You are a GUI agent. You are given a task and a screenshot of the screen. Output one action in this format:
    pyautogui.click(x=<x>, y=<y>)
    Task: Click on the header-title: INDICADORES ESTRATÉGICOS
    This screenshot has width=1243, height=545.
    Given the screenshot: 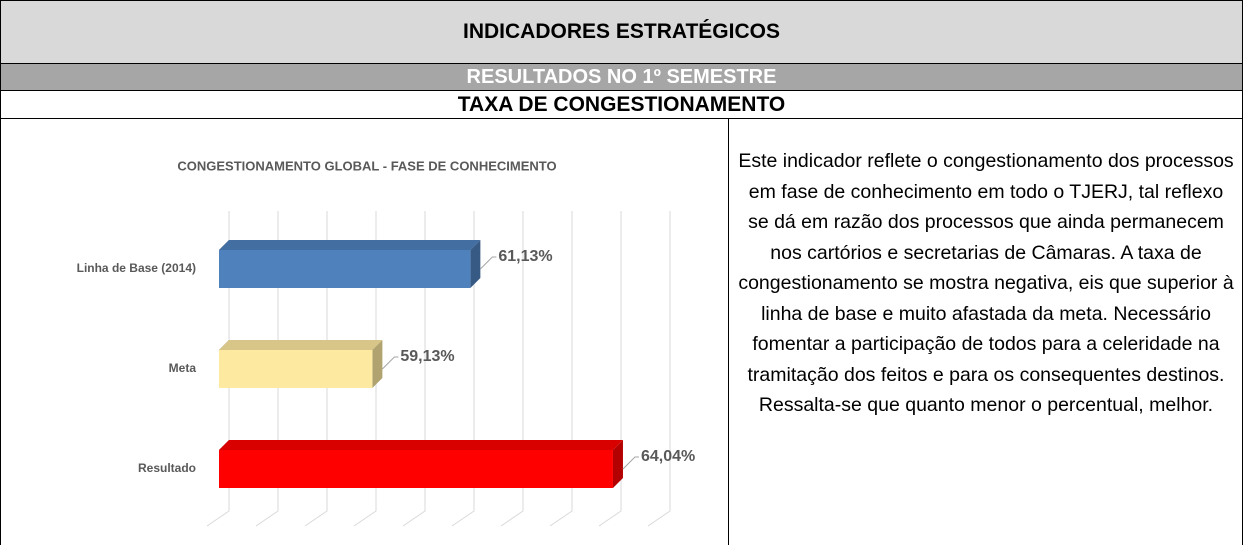 What is the action you would take?
    pyautogui.click(x=621, y=32)
    